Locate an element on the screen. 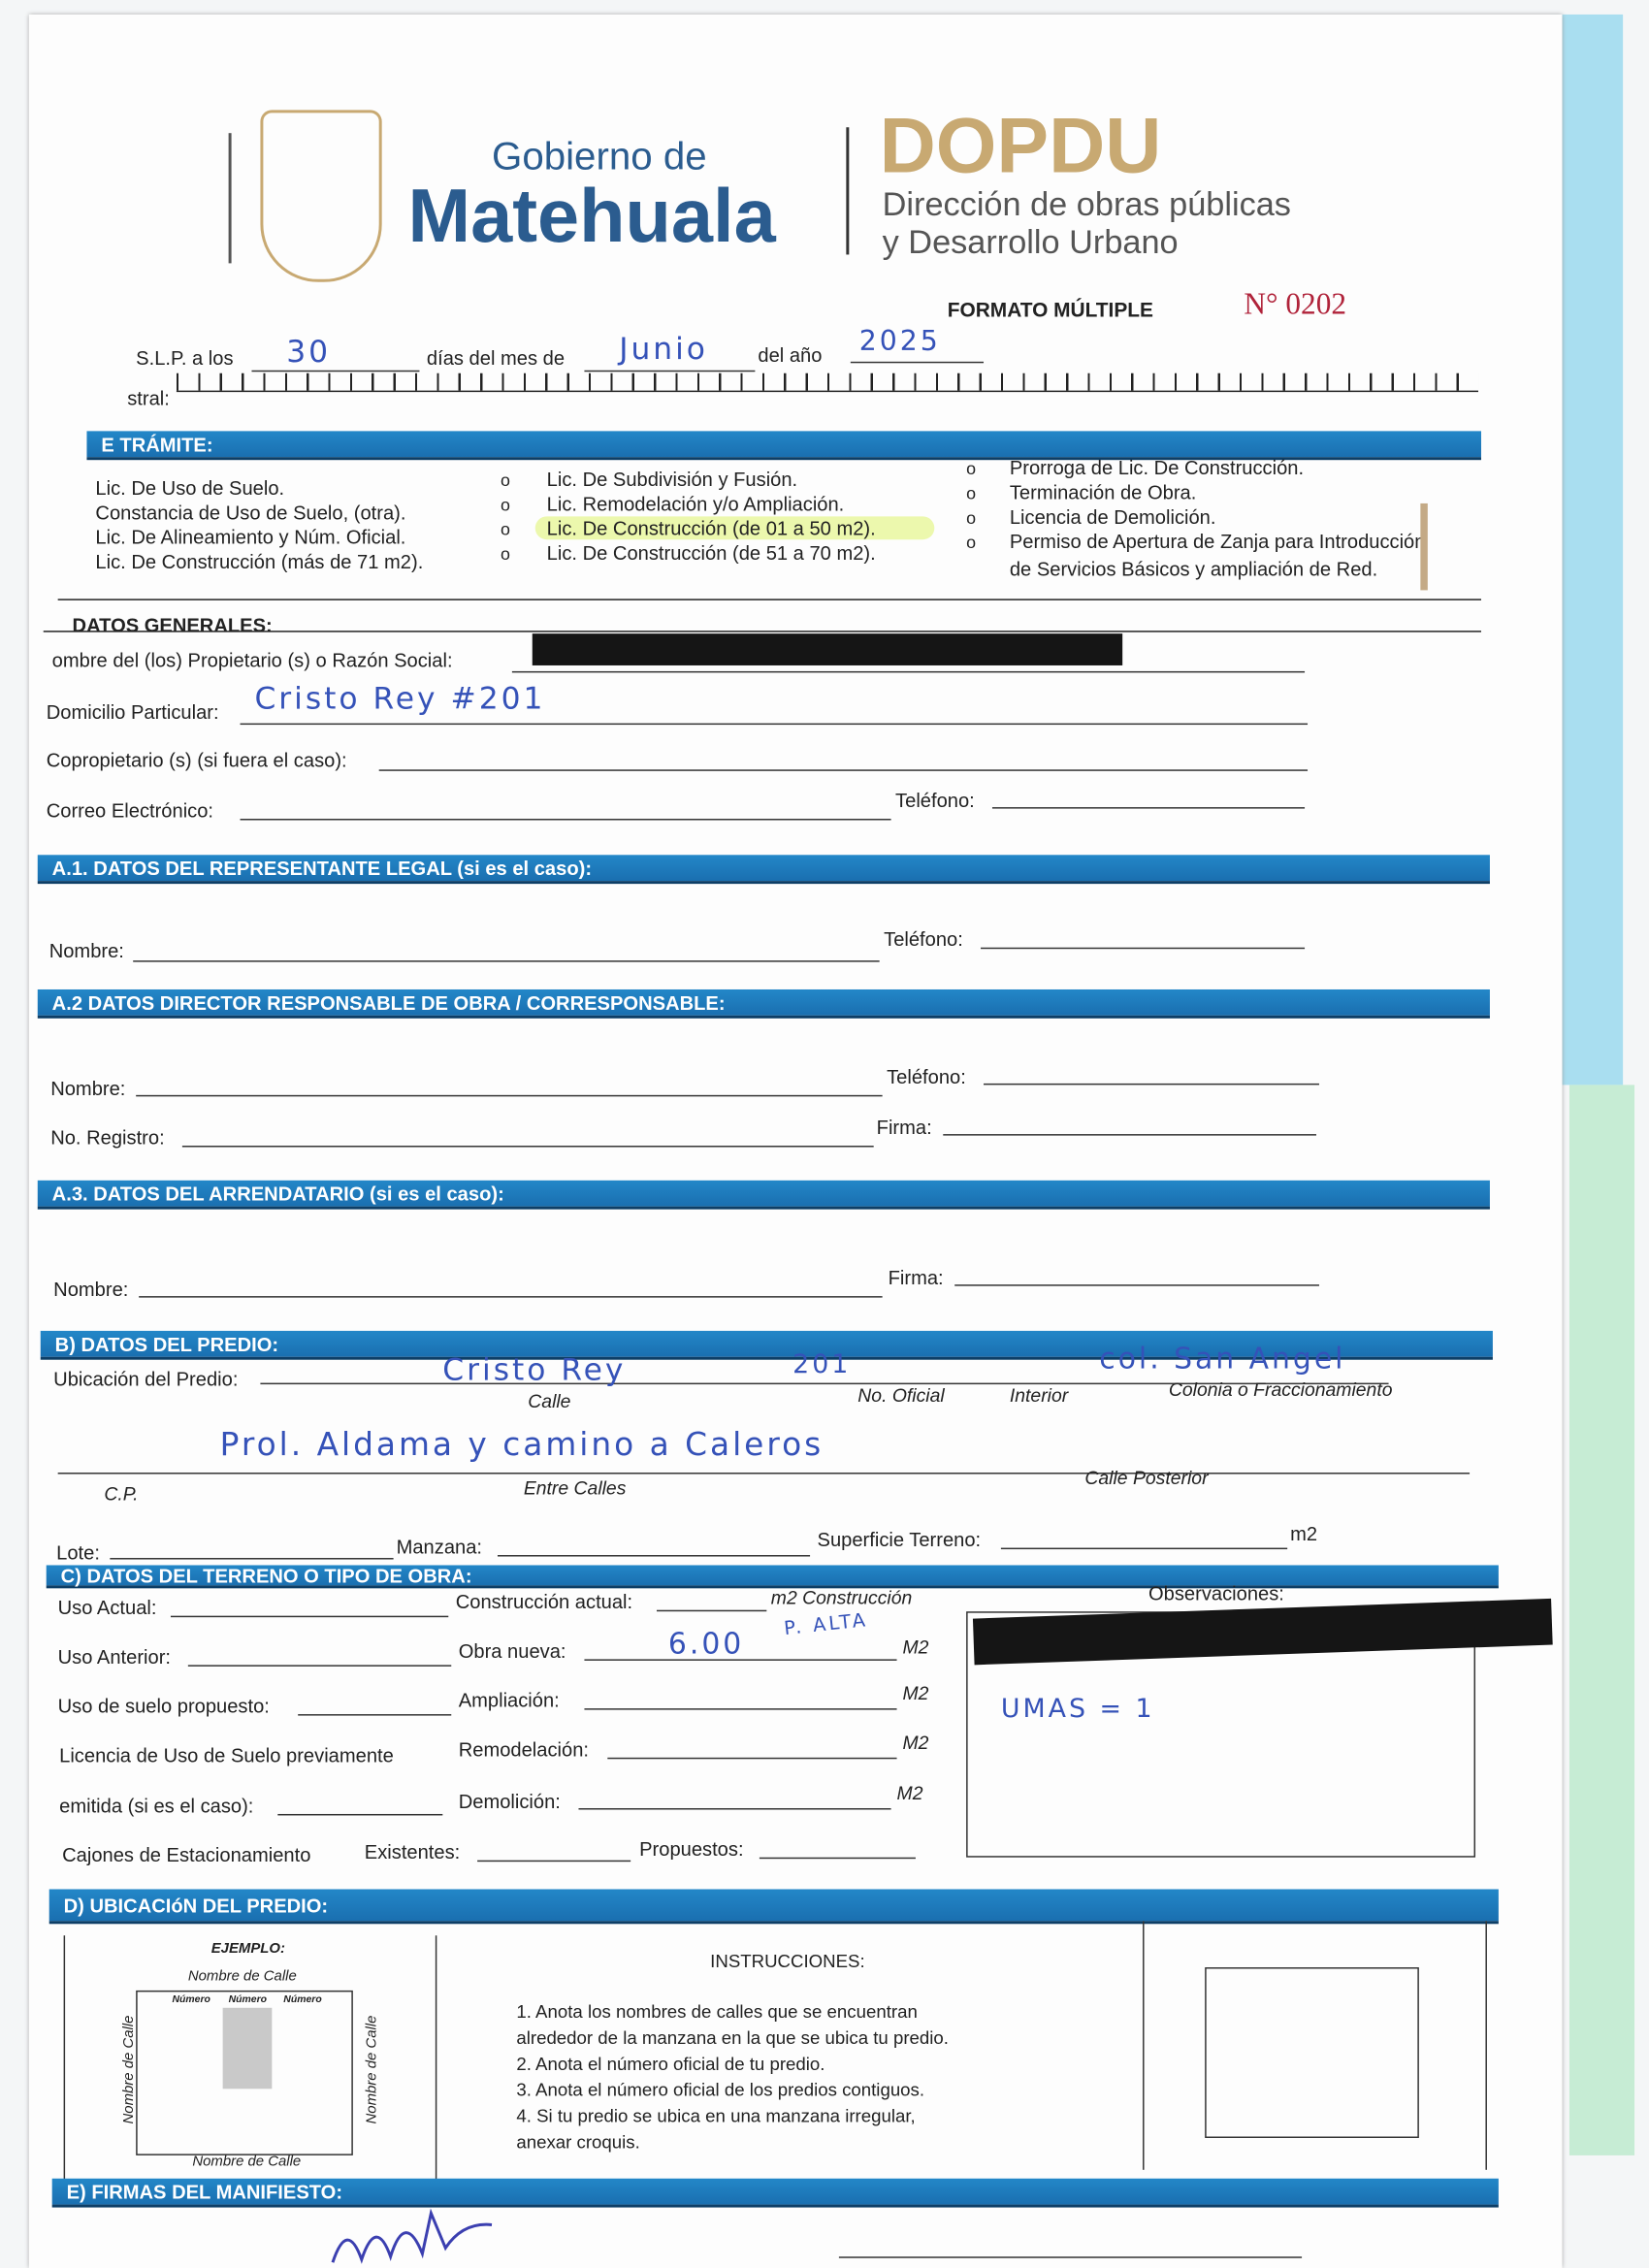  tramite-option: Prorroga de Lic. De Construcción. is located at coordinates (1157, 468).